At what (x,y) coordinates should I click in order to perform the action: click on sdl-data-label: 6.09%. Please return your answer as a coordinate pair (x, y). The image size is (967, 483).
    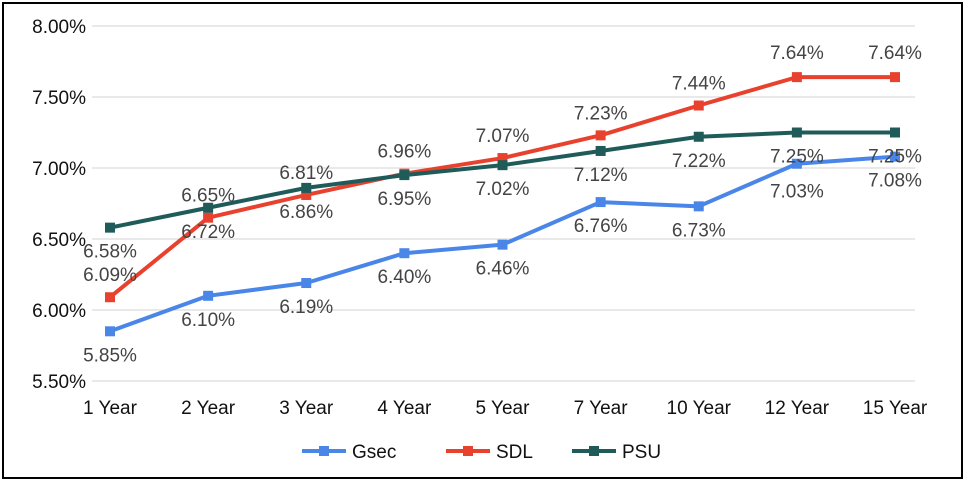
    Looking at the image, I should click on (110, 275).